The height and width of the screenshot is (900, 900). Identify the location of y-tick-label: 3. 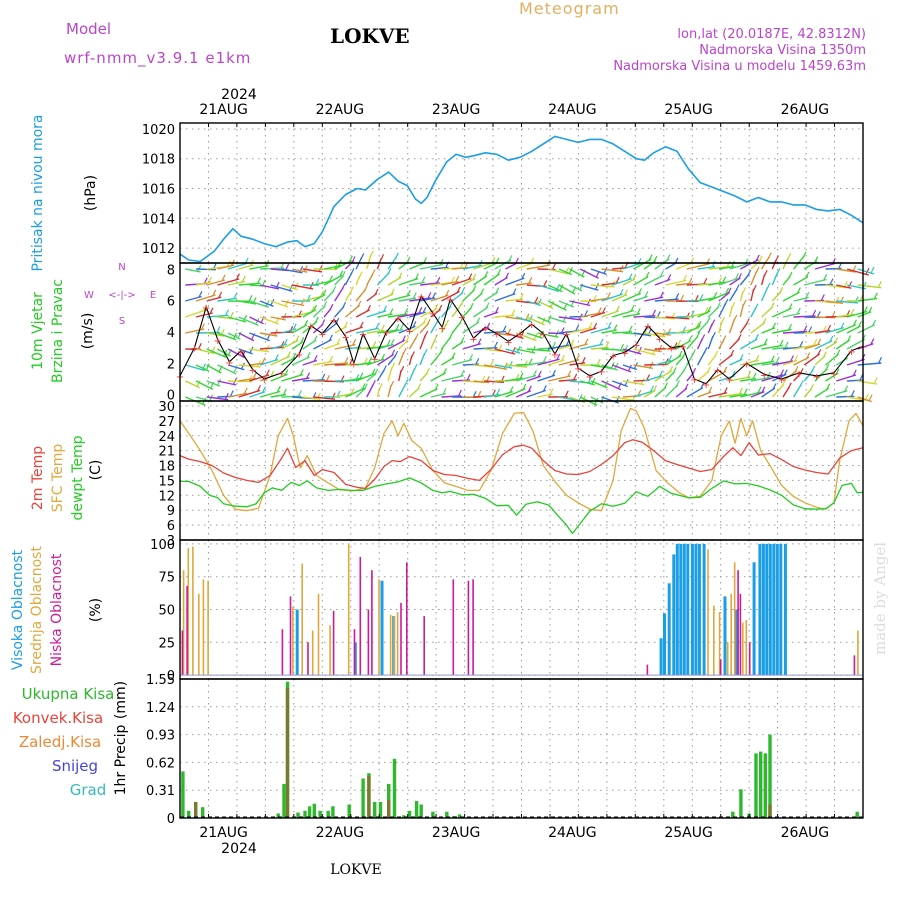
(171, 541).